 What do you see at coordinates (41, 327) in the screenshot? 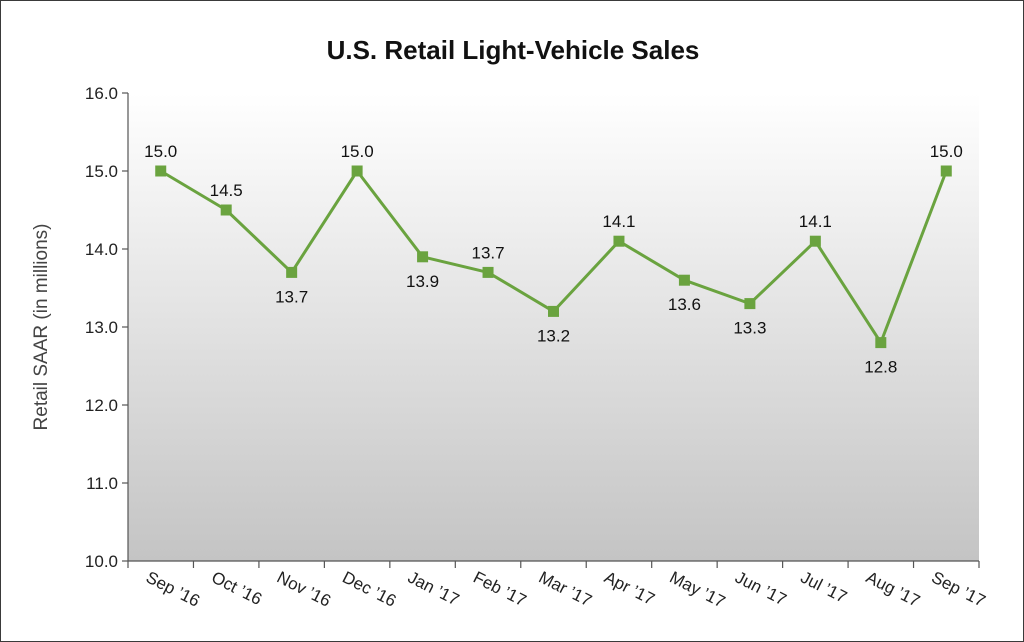
I see `y-axis-label: Retail SAAR (in millions)` at bounding box center [41, 327].